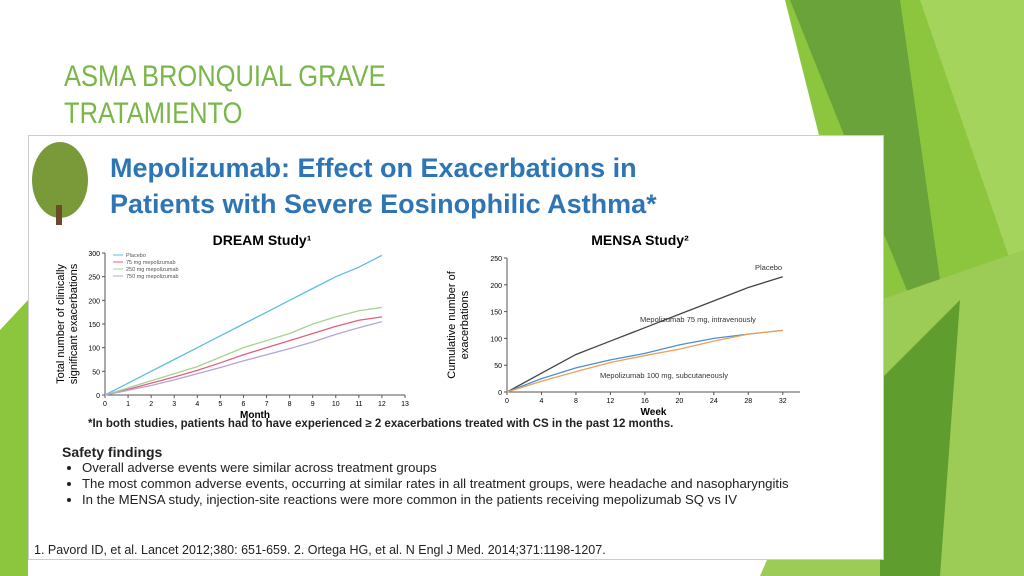 The width and height of the screenshot is (1024, 576). Describe the element at coordinates (94, 254) in the screenshot. I see `y-tick-label: 300` at that location.